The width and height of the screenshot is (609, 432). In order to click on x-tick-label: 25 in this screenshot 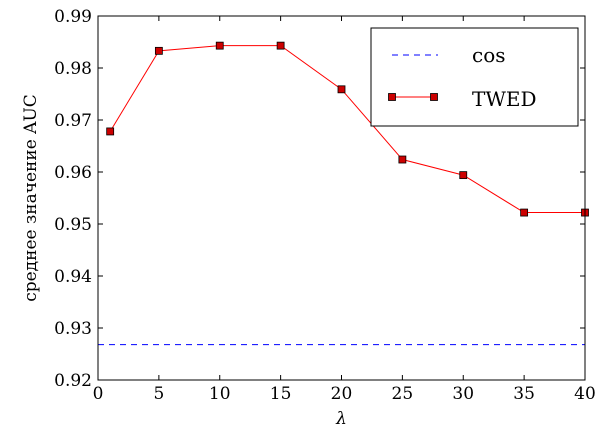, I will do `click(403, 394)`.